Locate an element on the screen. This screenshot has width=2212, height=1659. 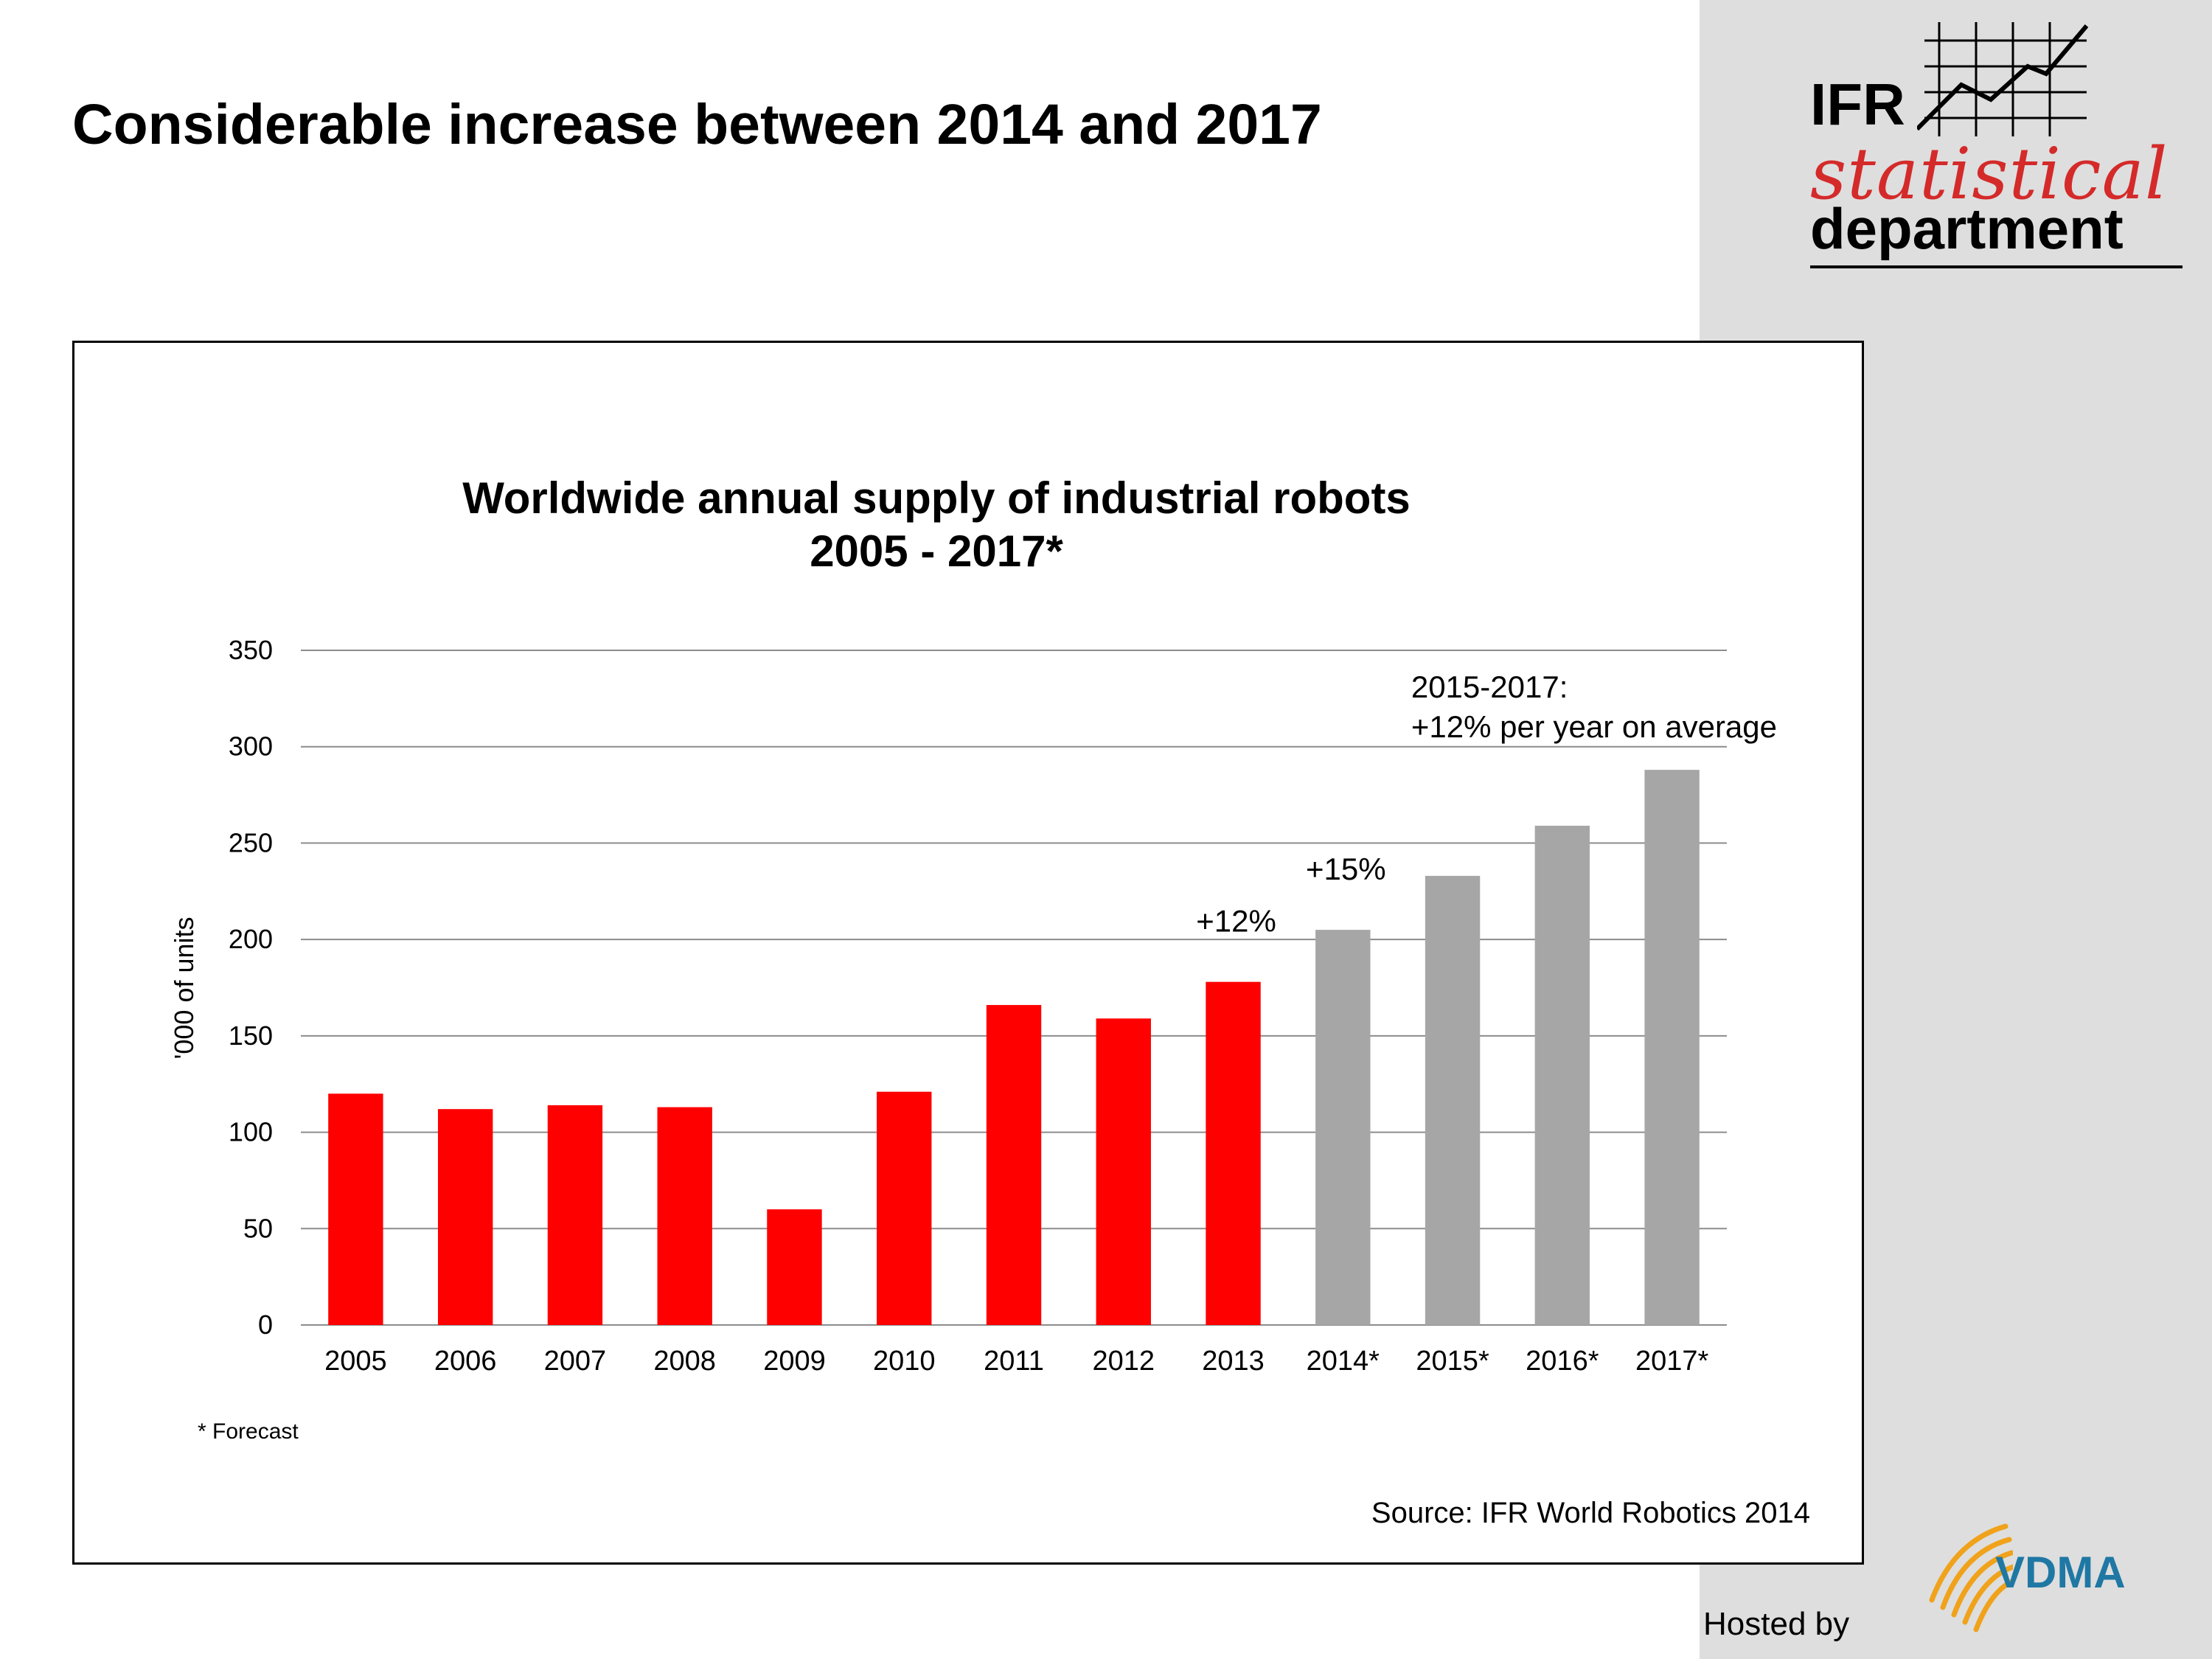
hosted-by-label: Hosted by is located at coordinates (1776, 1624).